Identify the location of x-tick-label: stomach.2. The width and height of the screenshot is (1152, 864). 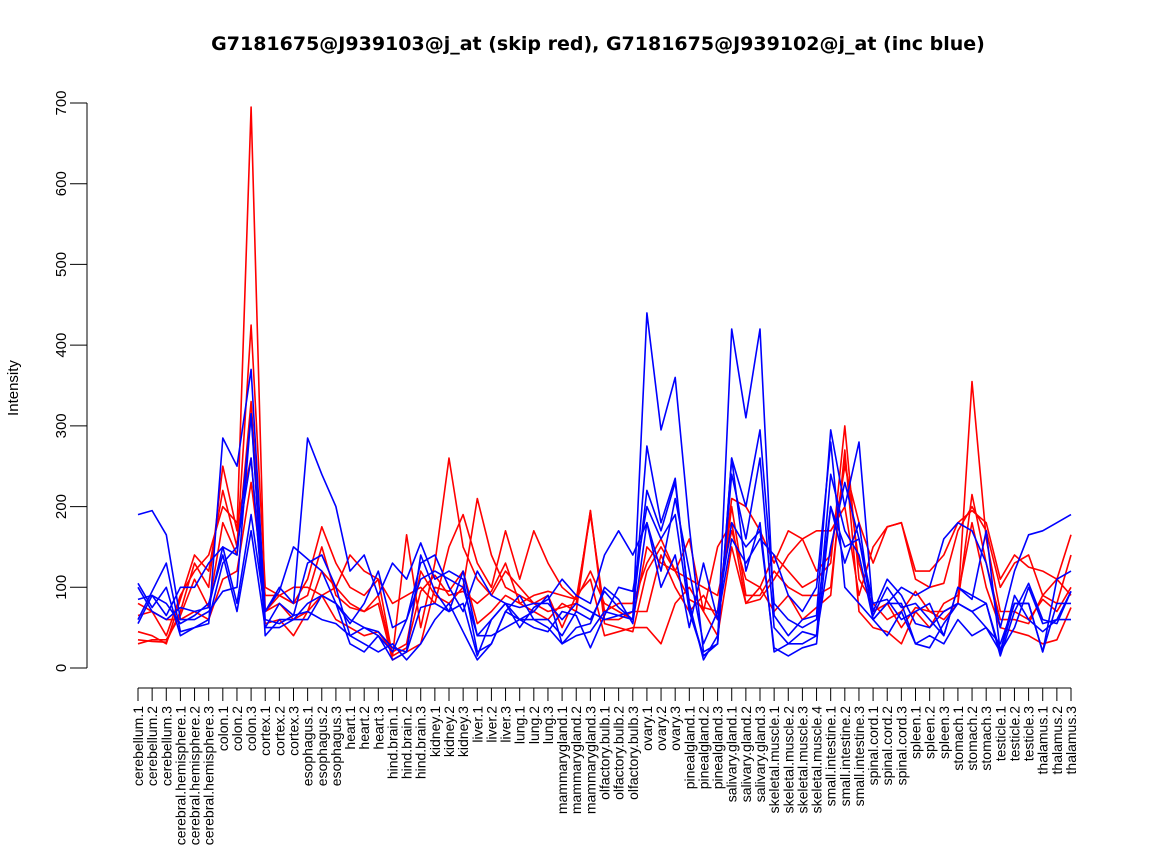
(972, 738).